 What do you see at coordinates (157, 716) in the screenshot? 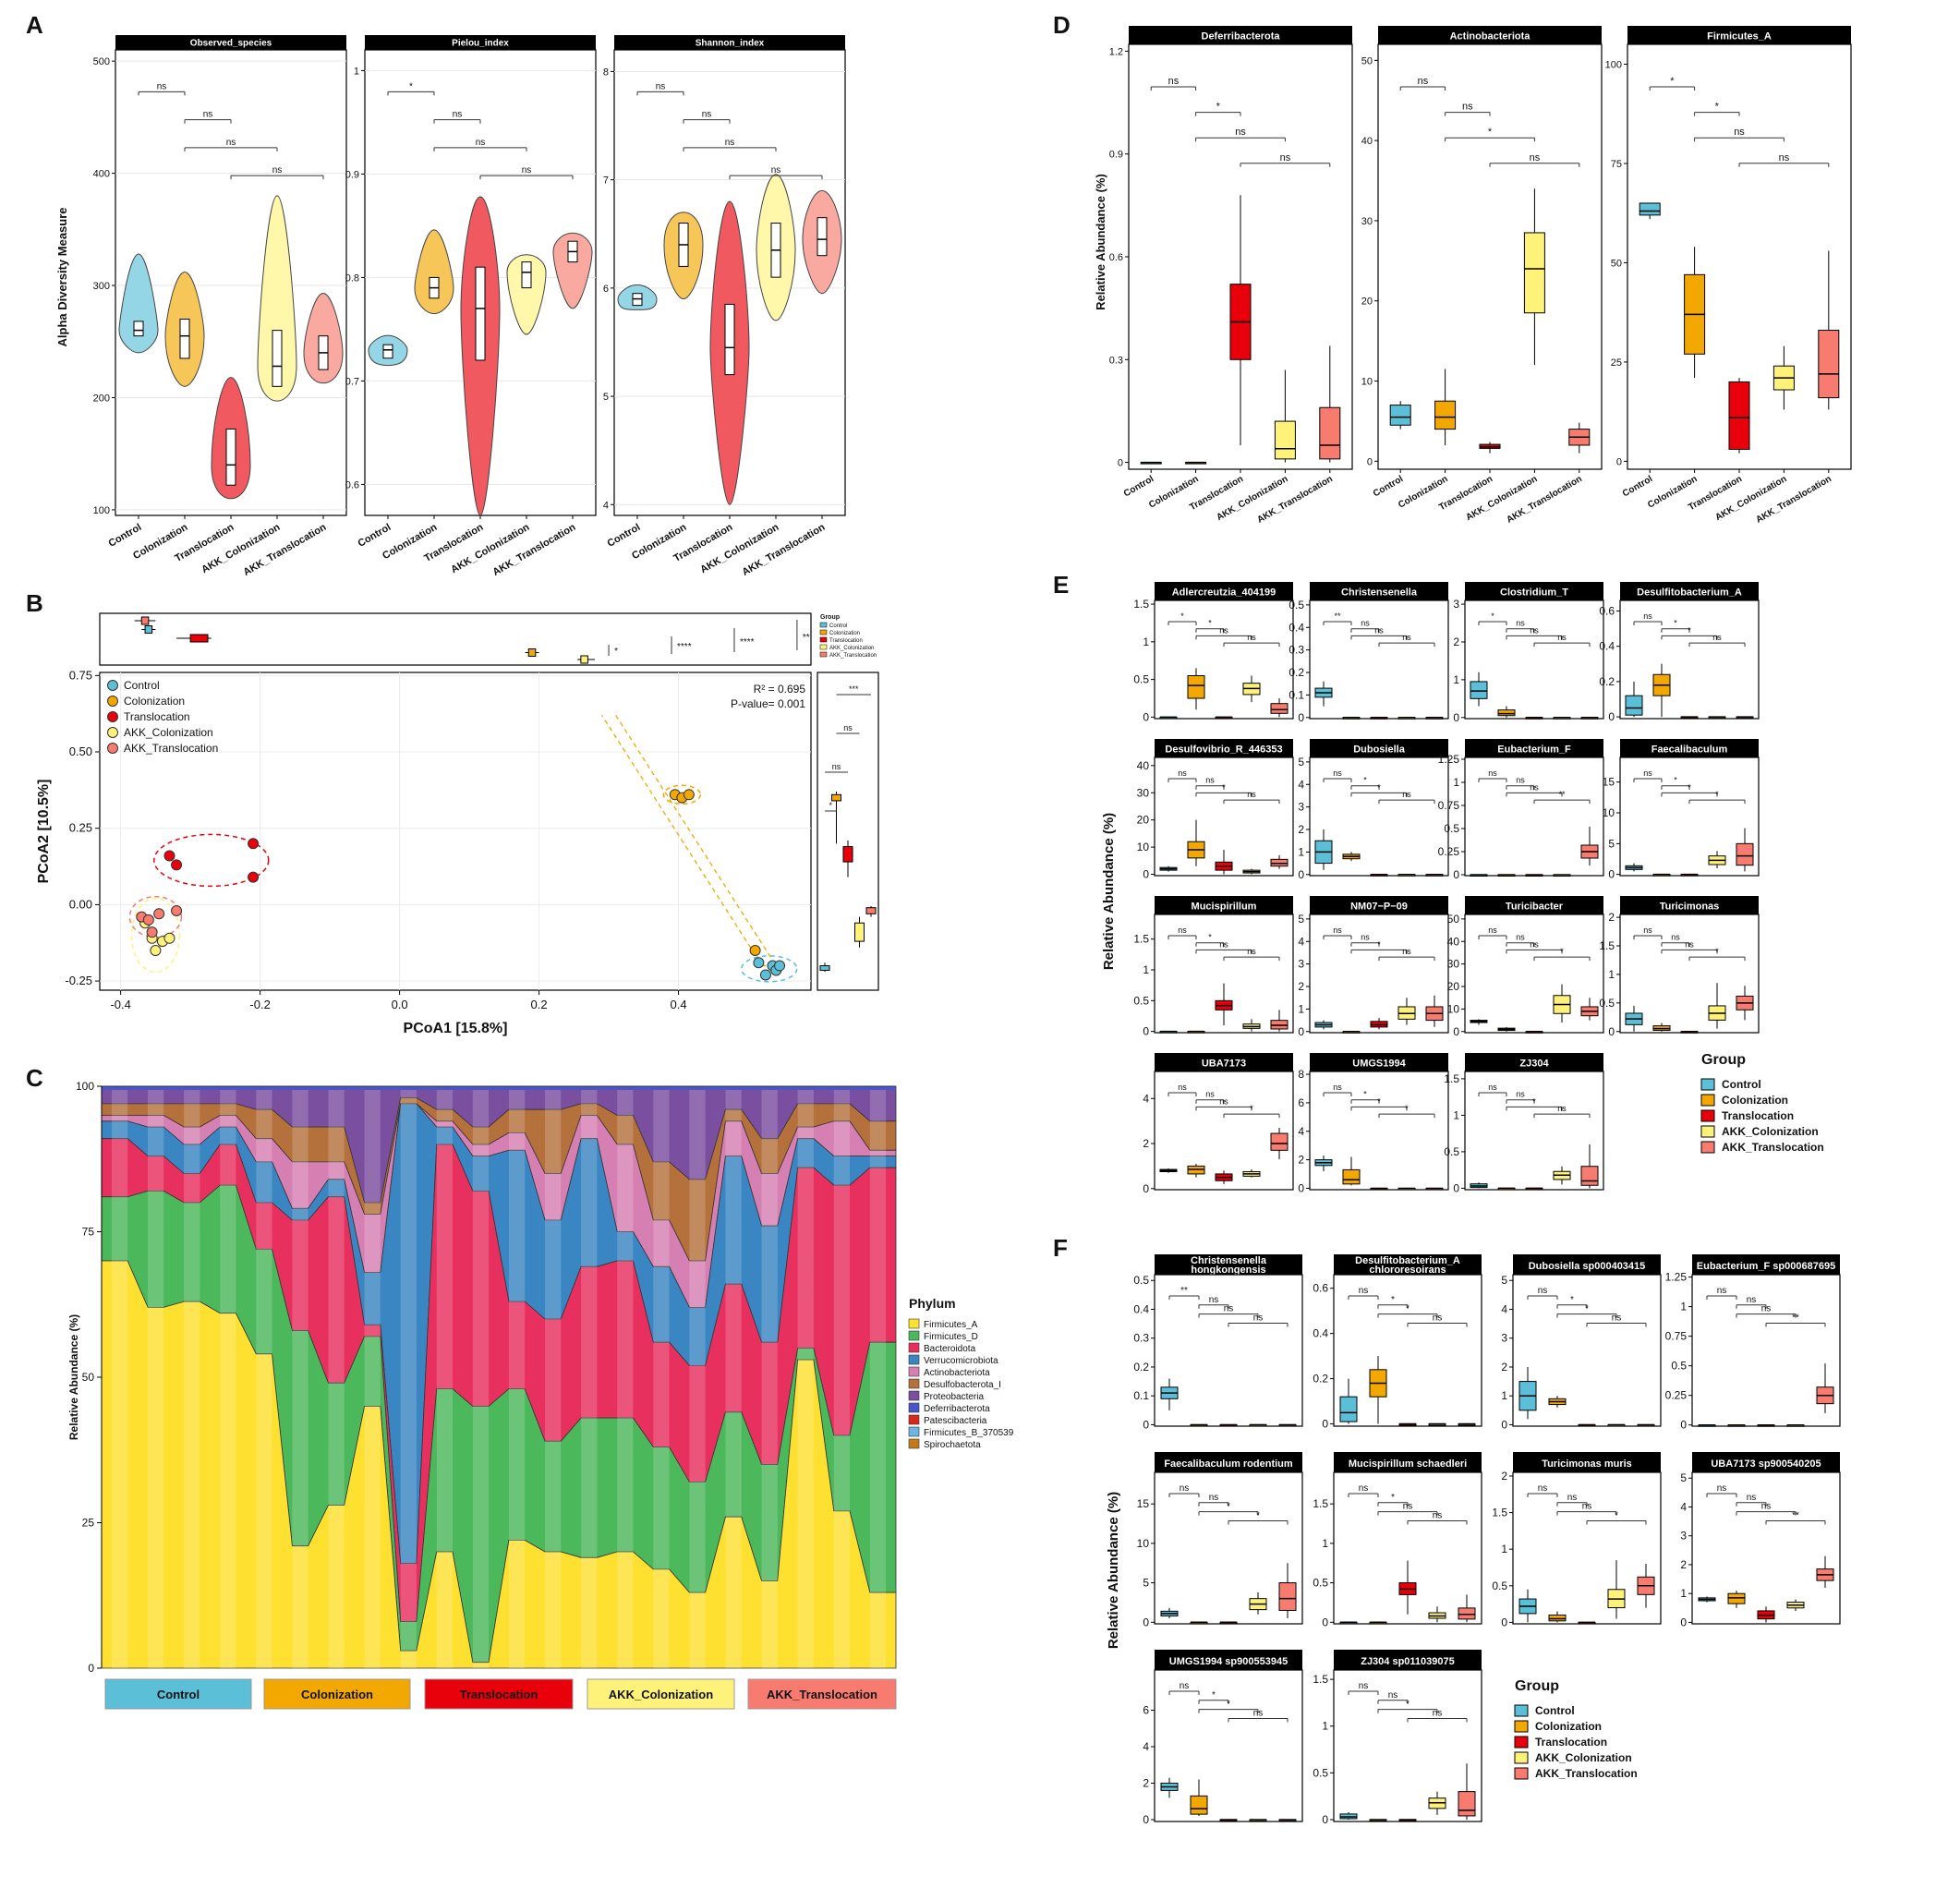
I see `legend-label-b: Translocation` at bounding box center [157, 716].